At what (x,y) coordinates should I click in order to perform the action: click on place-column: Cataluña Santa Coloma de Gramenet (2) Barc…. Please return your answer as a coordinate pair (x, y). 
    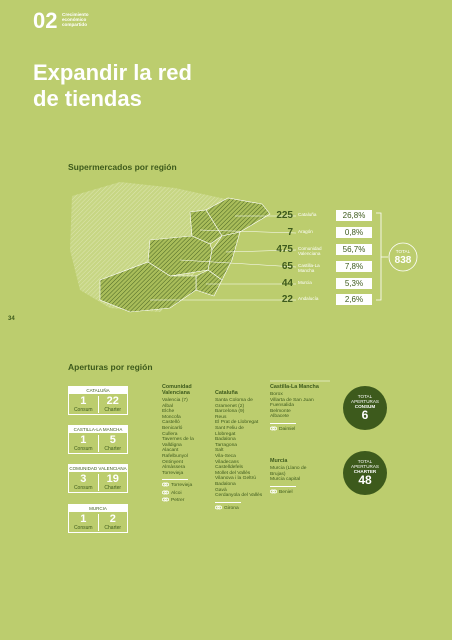
    Looking at the image, I should click on (240, 450).